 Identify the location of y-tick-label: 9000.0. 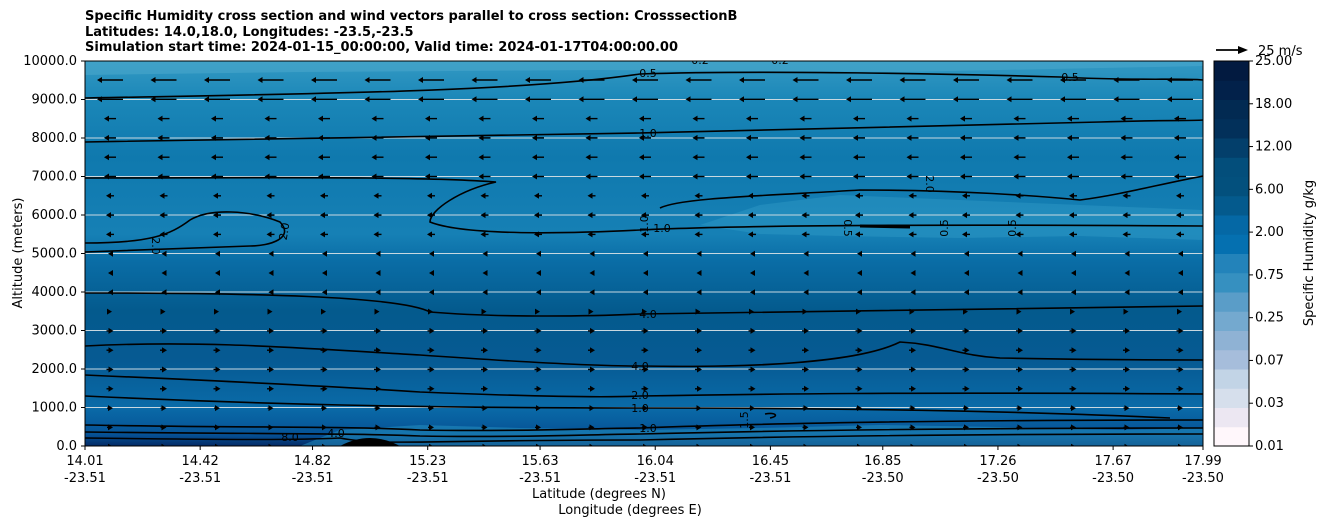
(55, 100).